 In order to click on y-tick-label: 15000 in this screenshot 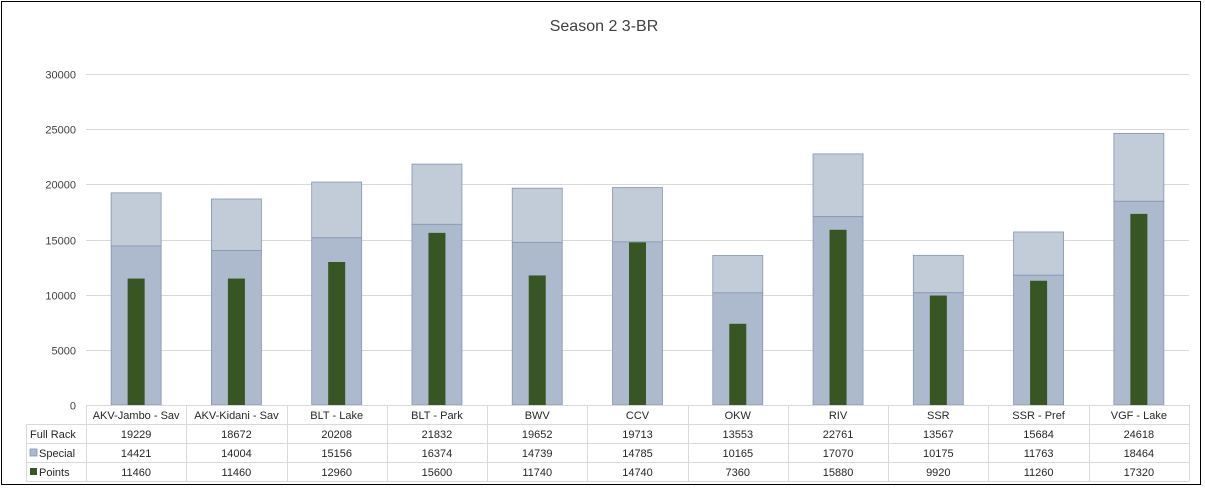, I will do `click(60, 242)`.